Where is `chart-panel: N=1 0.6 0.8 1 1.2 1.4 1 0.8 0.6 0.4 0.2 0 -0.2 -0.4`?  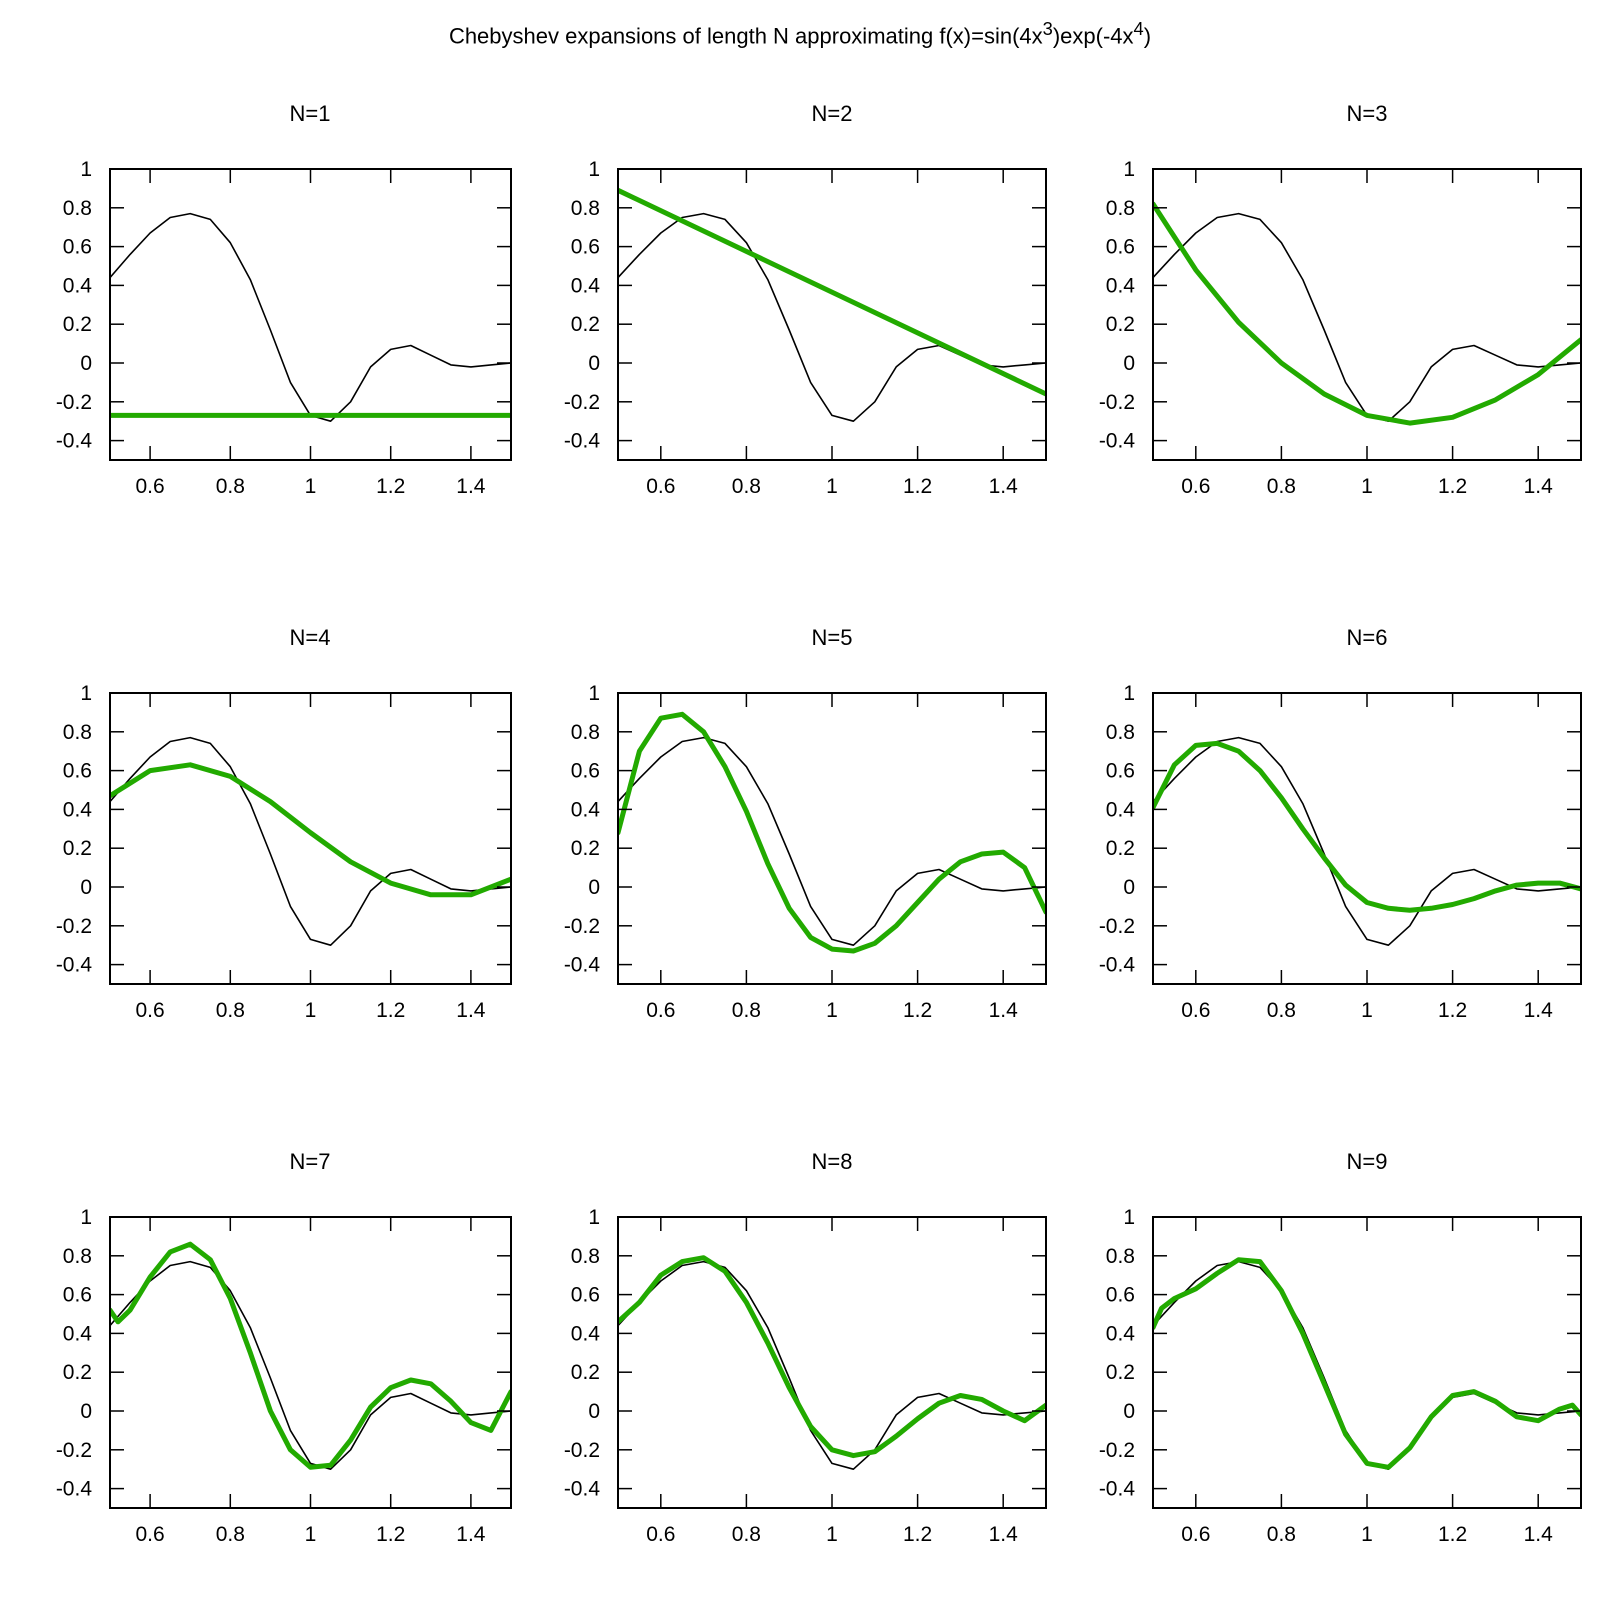
chart-panel: N=1 0.6 0.8 1 1.2 1.4 1 0.8 0.6 0.4 0.2 0 -0.2 -0.4 is located at coordinates (284, 299).